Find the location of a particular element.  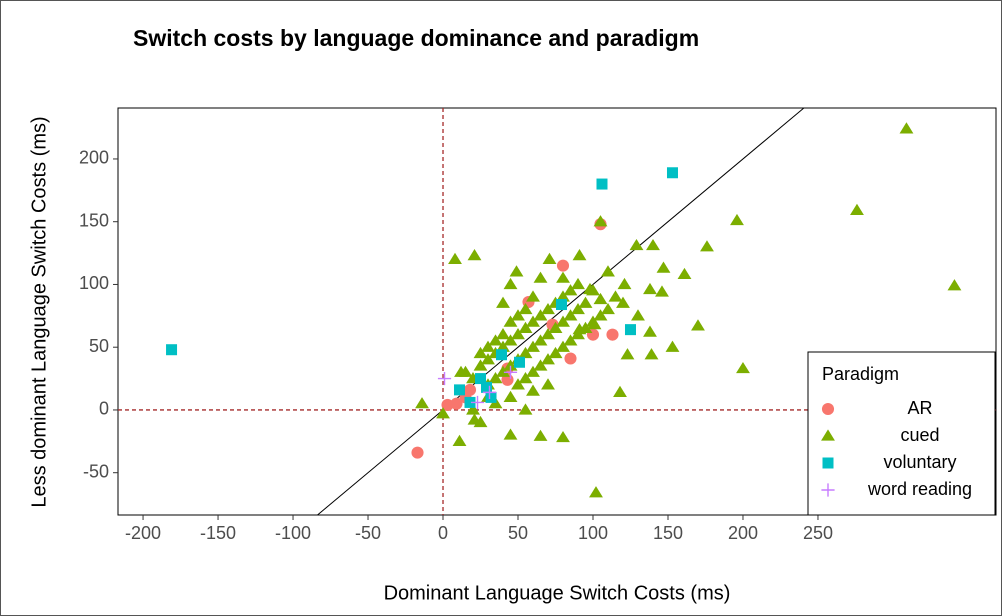

legend-box is located at coordinates (901, 433).